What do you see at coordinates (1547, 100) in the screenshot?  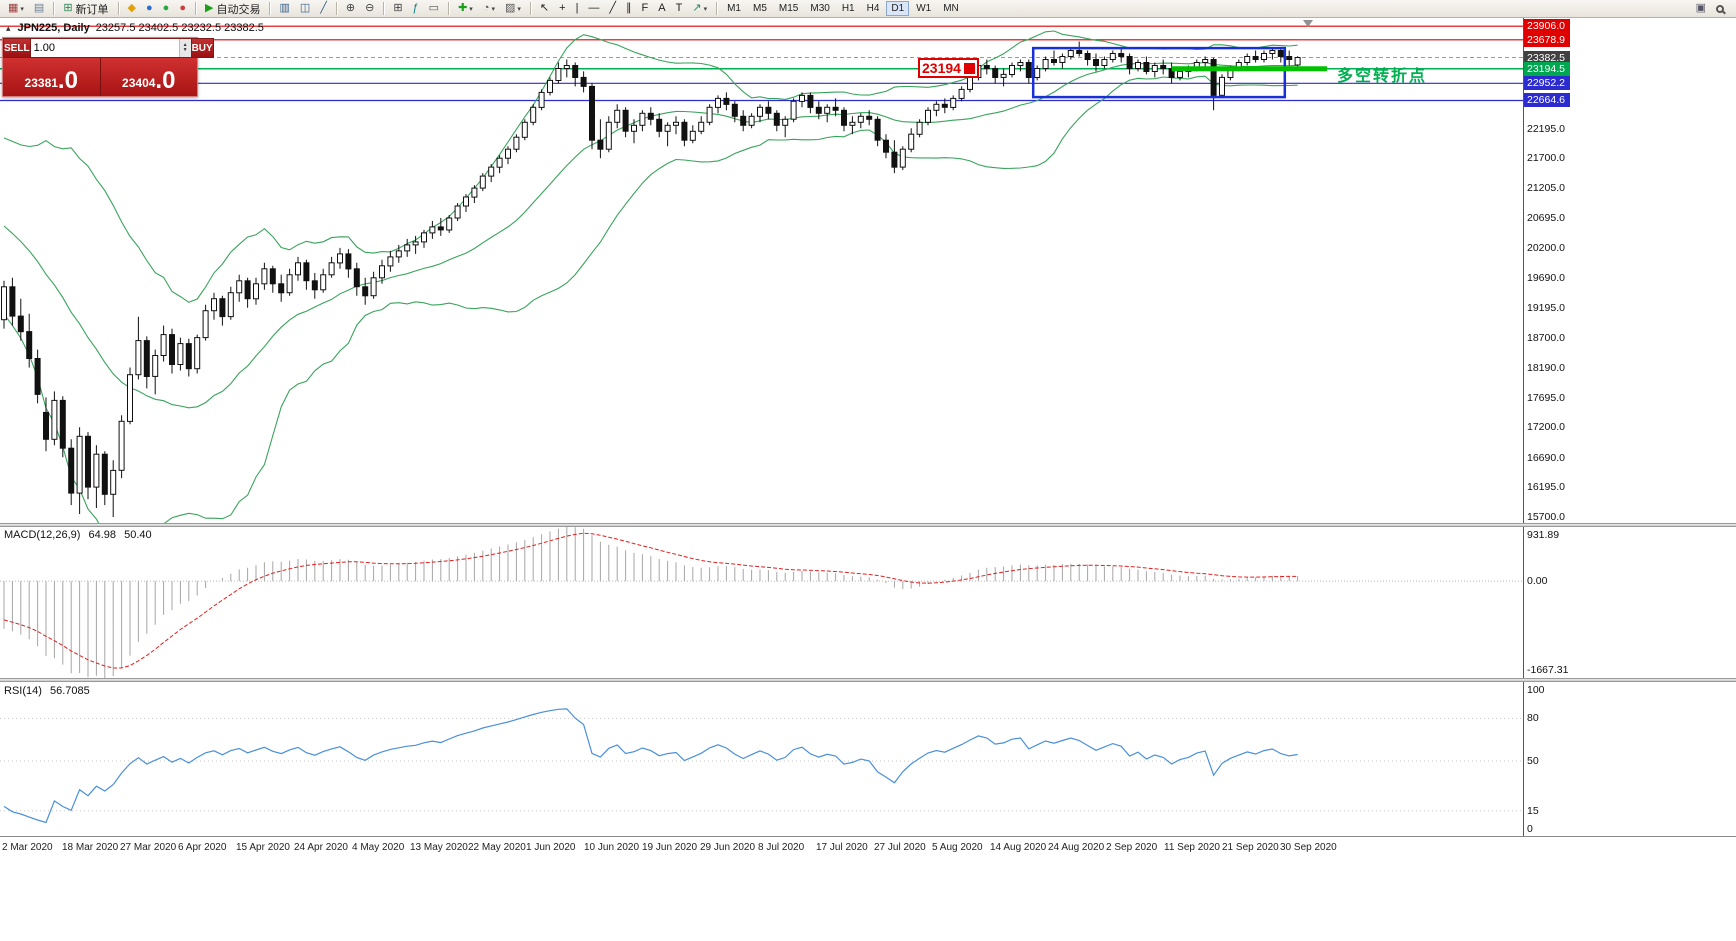 I see `price-label-support-lower: 22664.6` at bounding box center [1547, 100].